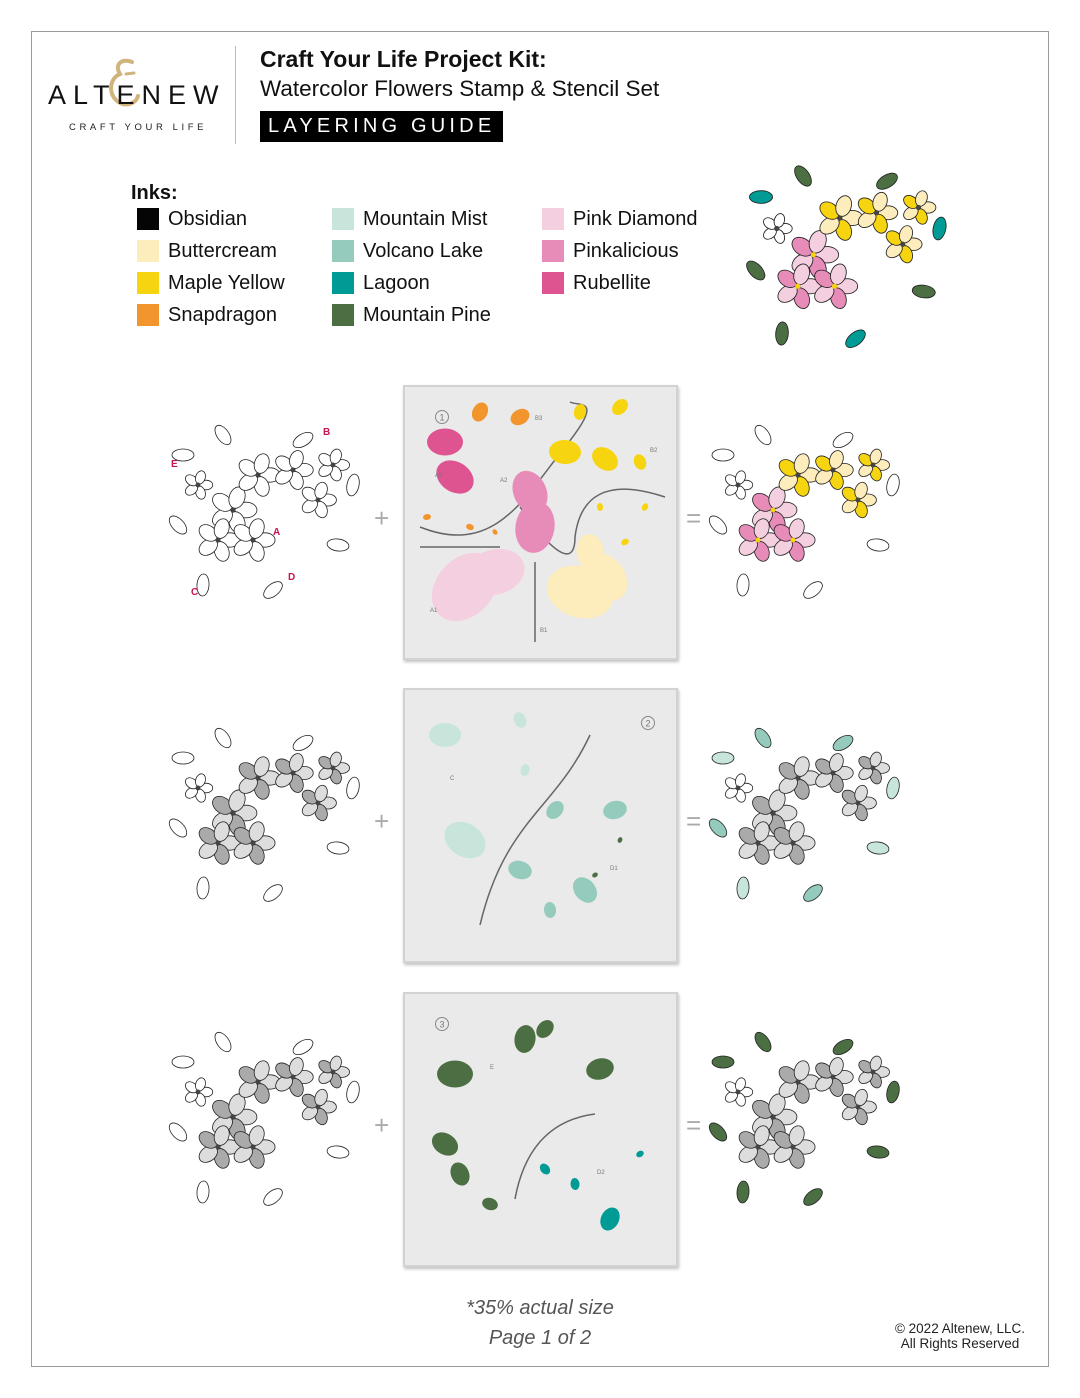  Describe the element at coordinates (442, 417) in the screenshot. I see `step-number-badge` at that location.